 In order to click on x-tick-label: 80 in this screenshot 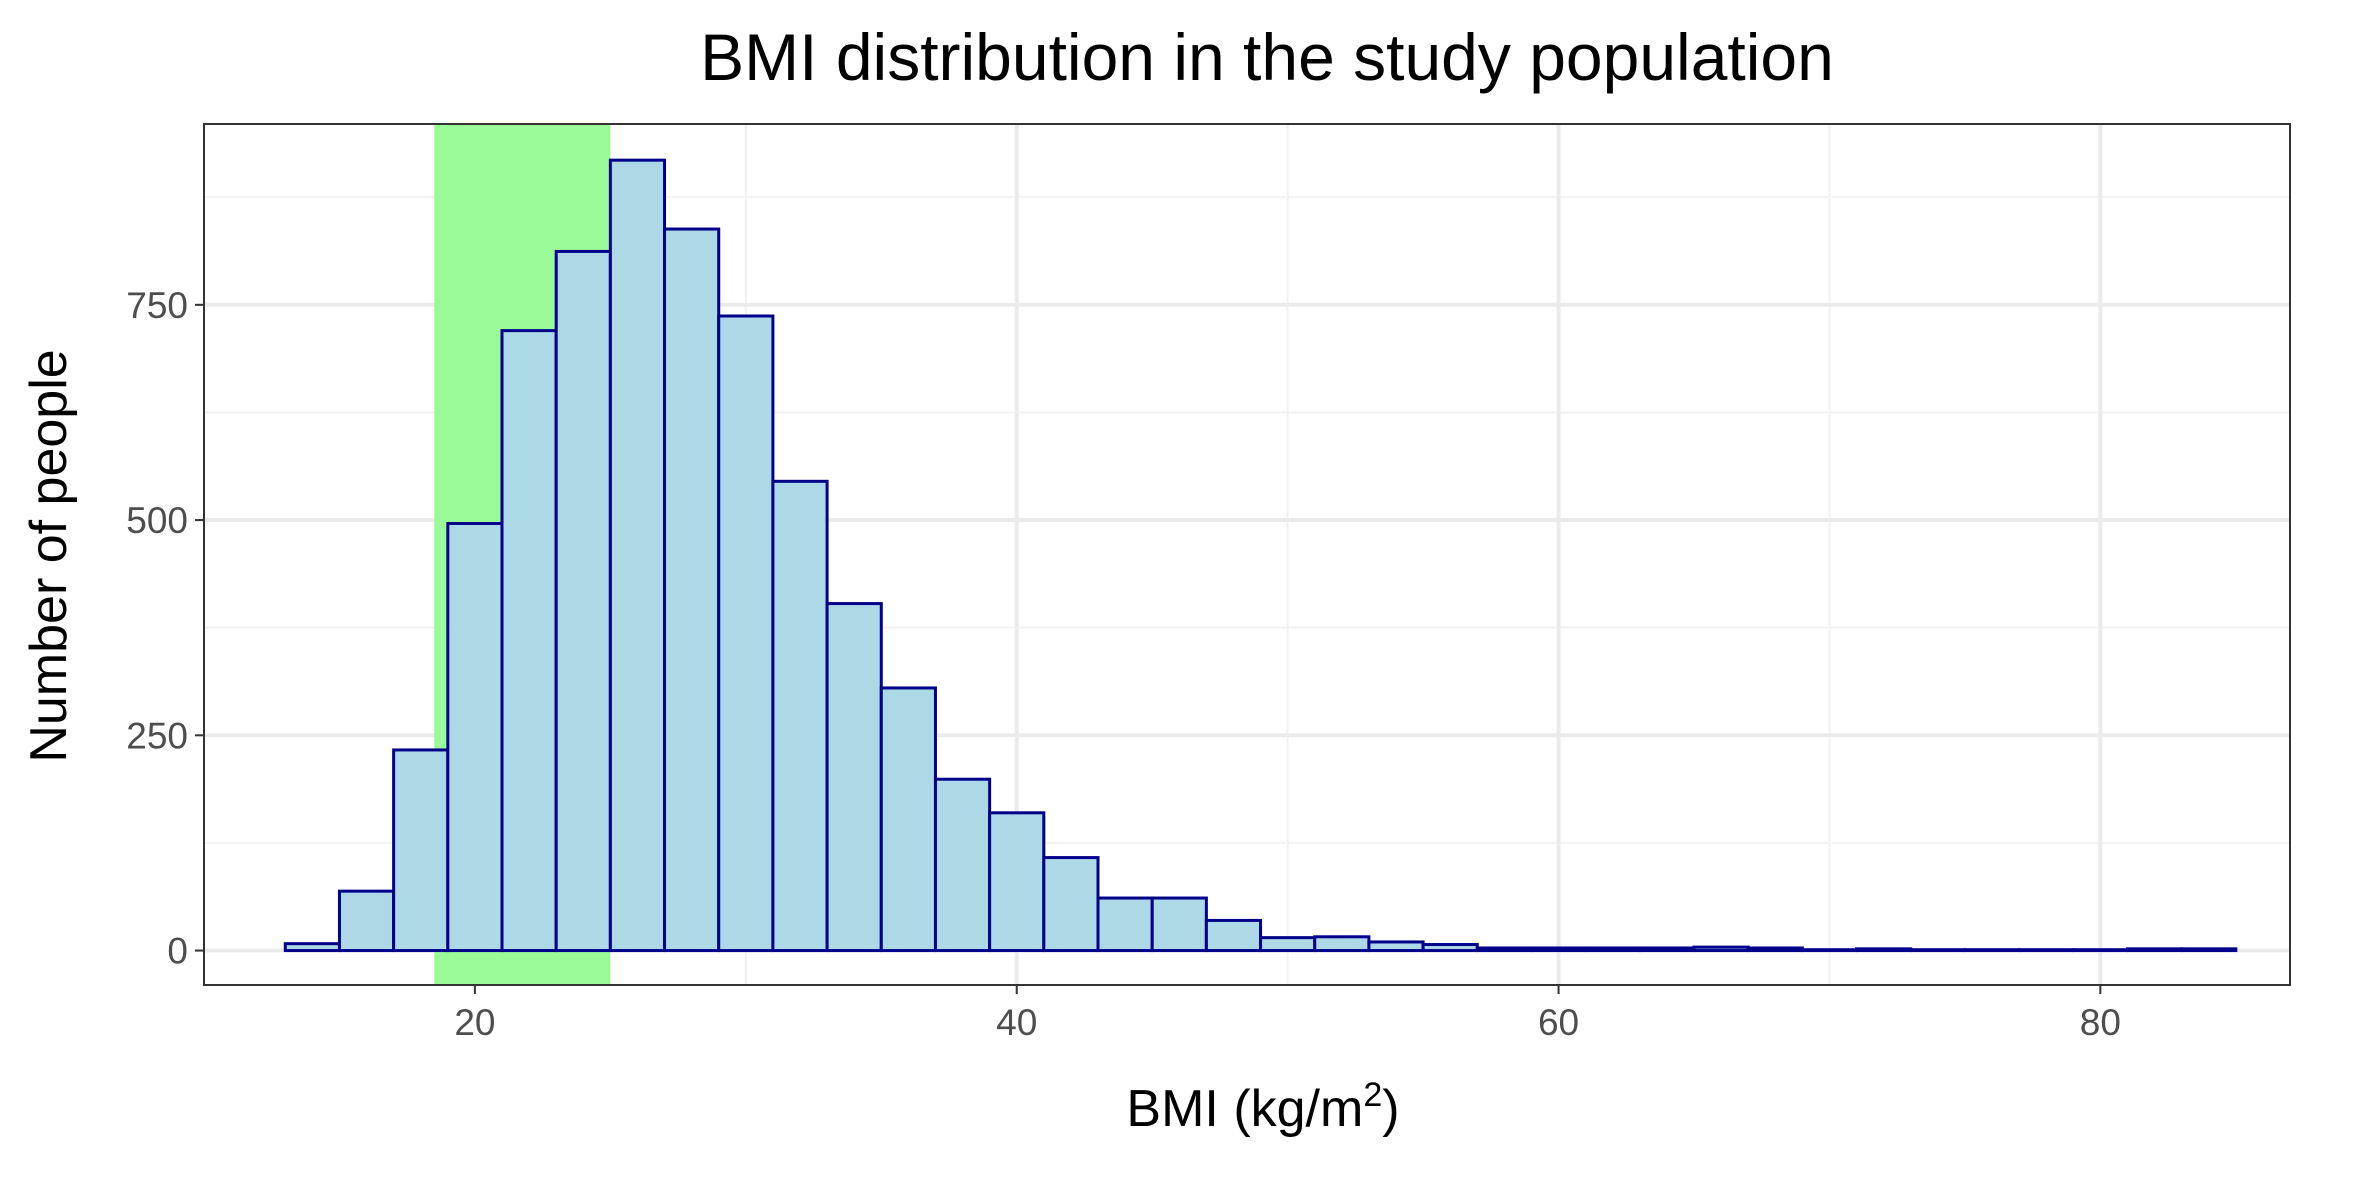, I will do `click(2100, 1022)`.